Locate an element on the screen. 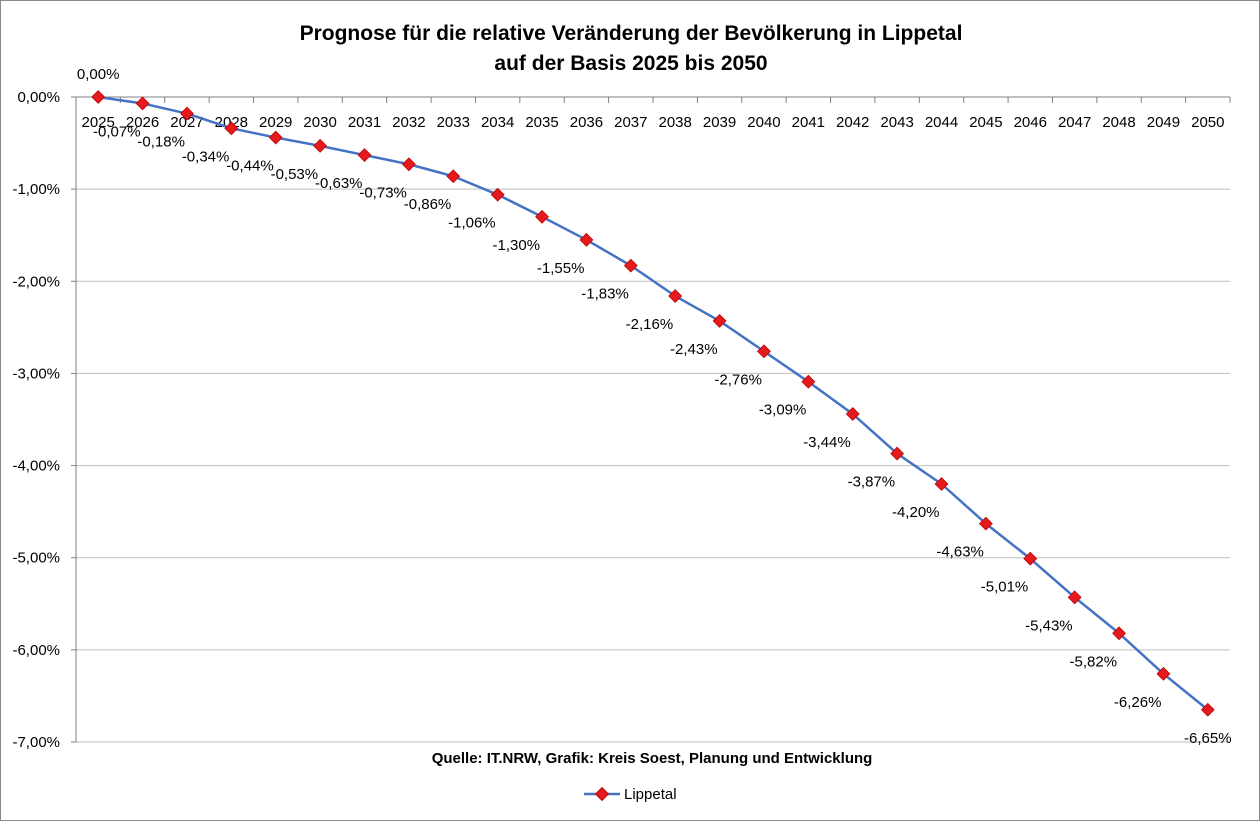  y-tick-label: -4,00% is located at coordinates (36, 466).